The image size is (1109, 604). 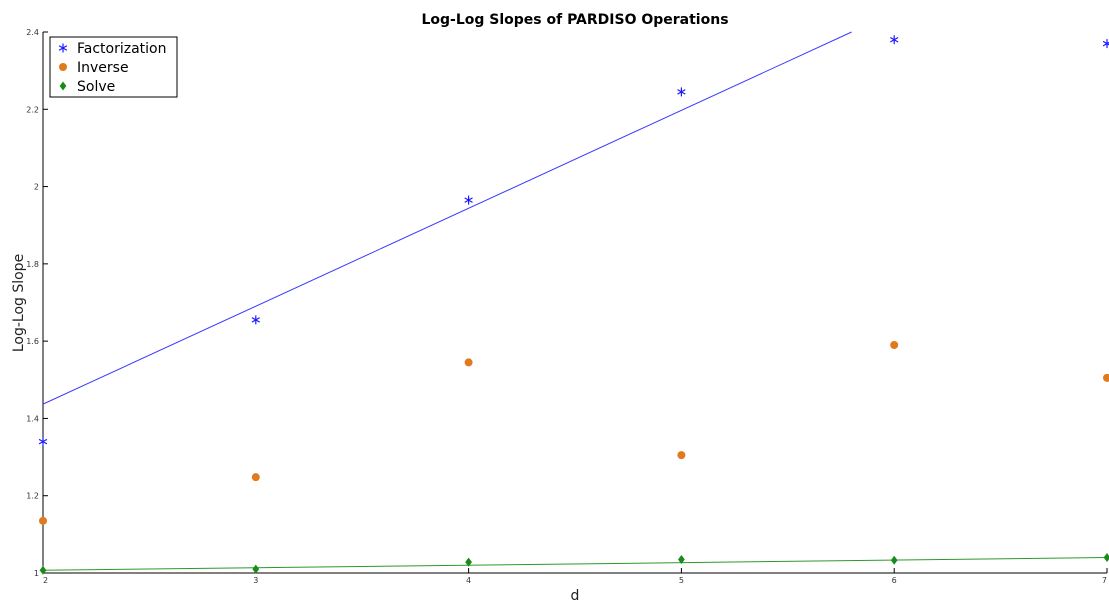 I want to click on legend-item-inverse: Inverse, so click(x=94, y=68).